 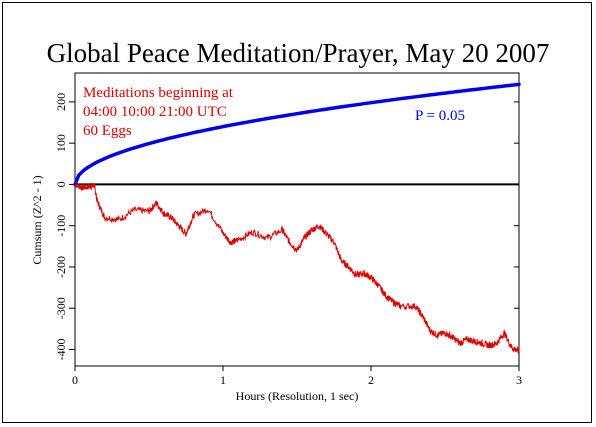 What do you see at coordinates (440, 116) in the screenshot?
I see `annotation-p-value: P = 0.05` at bounding box center [440, 116].